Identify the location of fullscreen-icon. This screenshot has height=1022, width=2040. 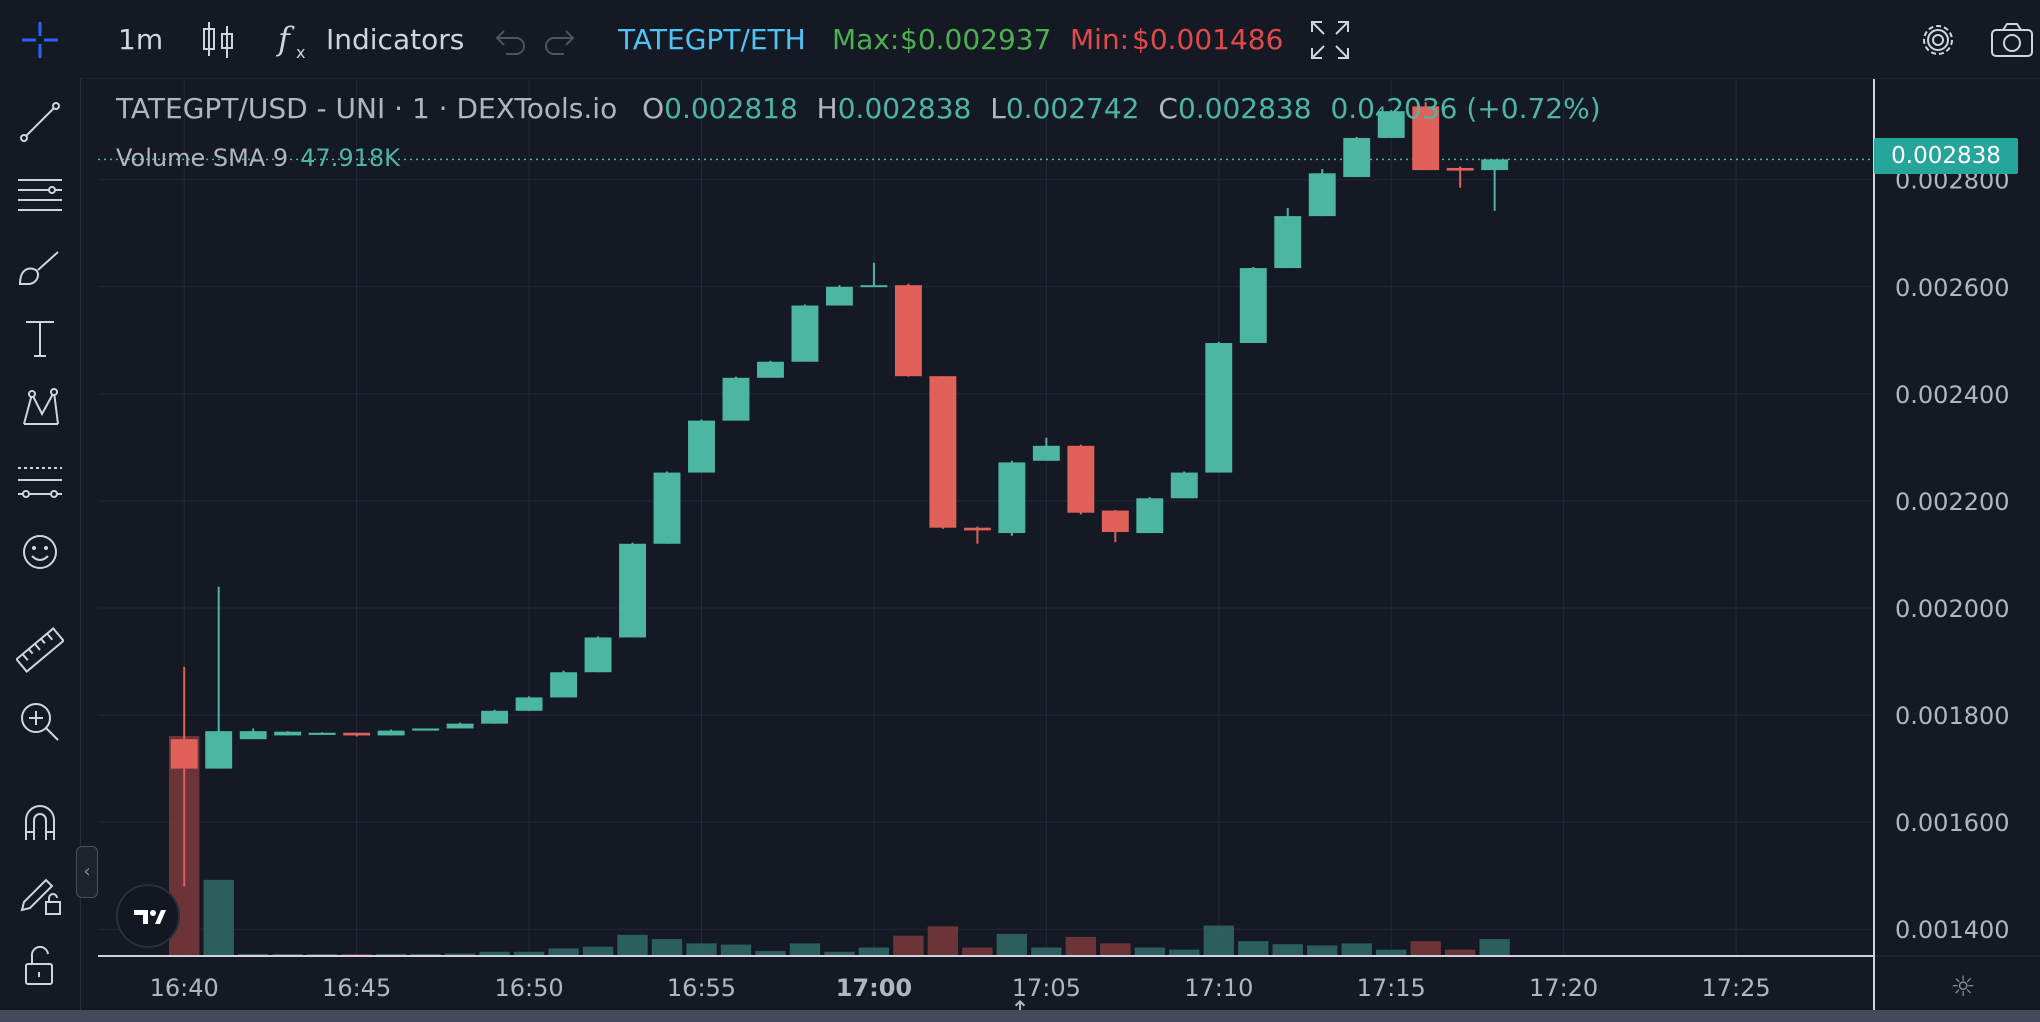
(1330, 40).